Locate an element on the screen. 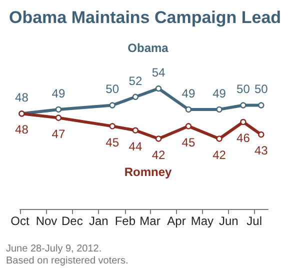  chart-title: Obama Maintains Campaign Lead is located at coordinates (145, 17).